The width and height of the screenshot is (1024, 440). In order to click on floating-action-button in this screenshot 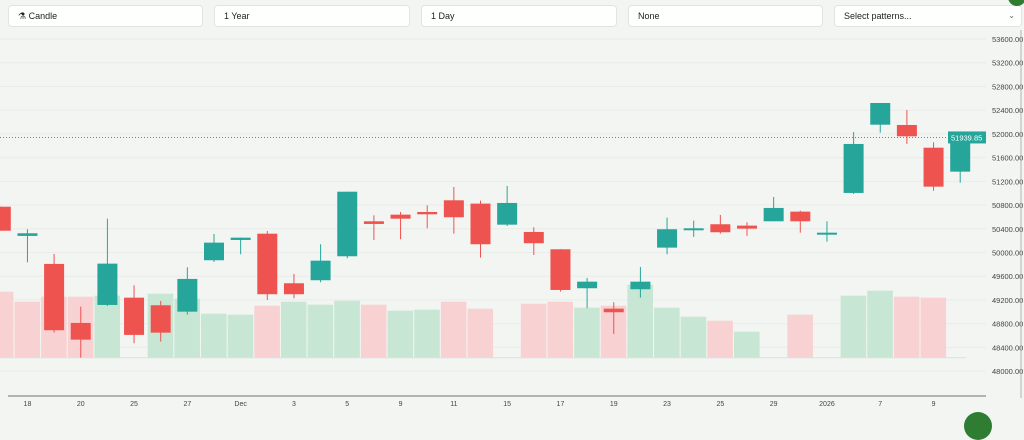, I will do `click(1016, 3)`.